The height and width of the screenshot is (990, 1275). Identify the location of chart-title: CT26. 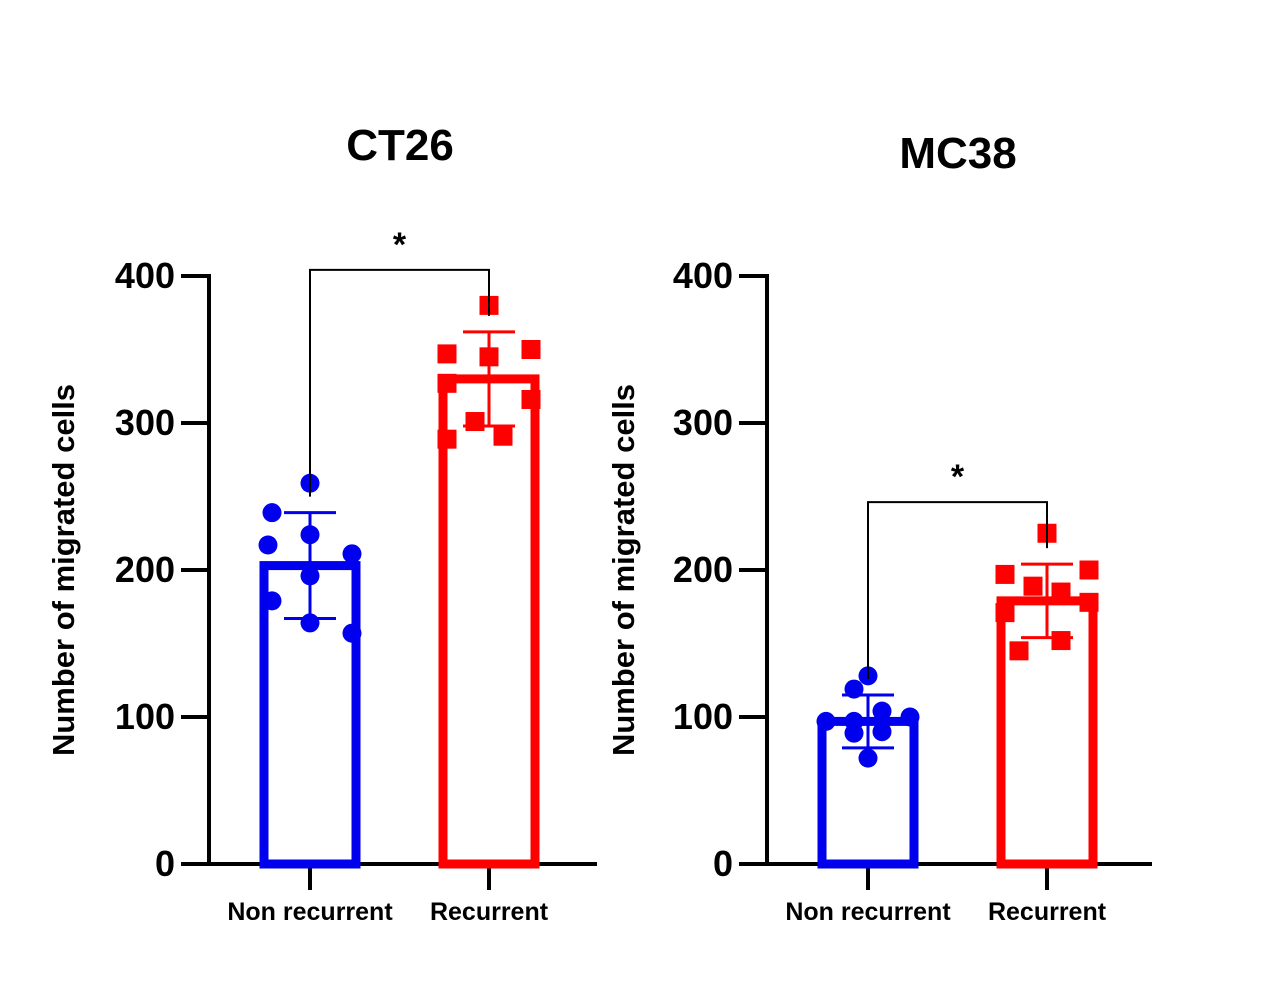
(400, 145).